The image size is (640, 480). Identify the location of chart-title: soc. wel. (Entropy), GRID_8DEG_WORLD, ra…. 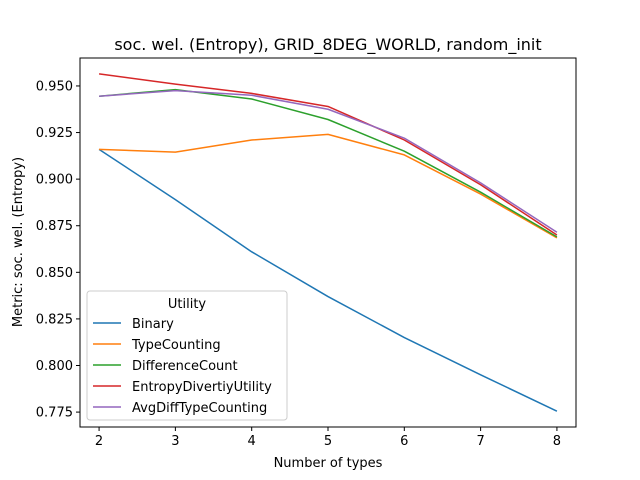
(327, 45).